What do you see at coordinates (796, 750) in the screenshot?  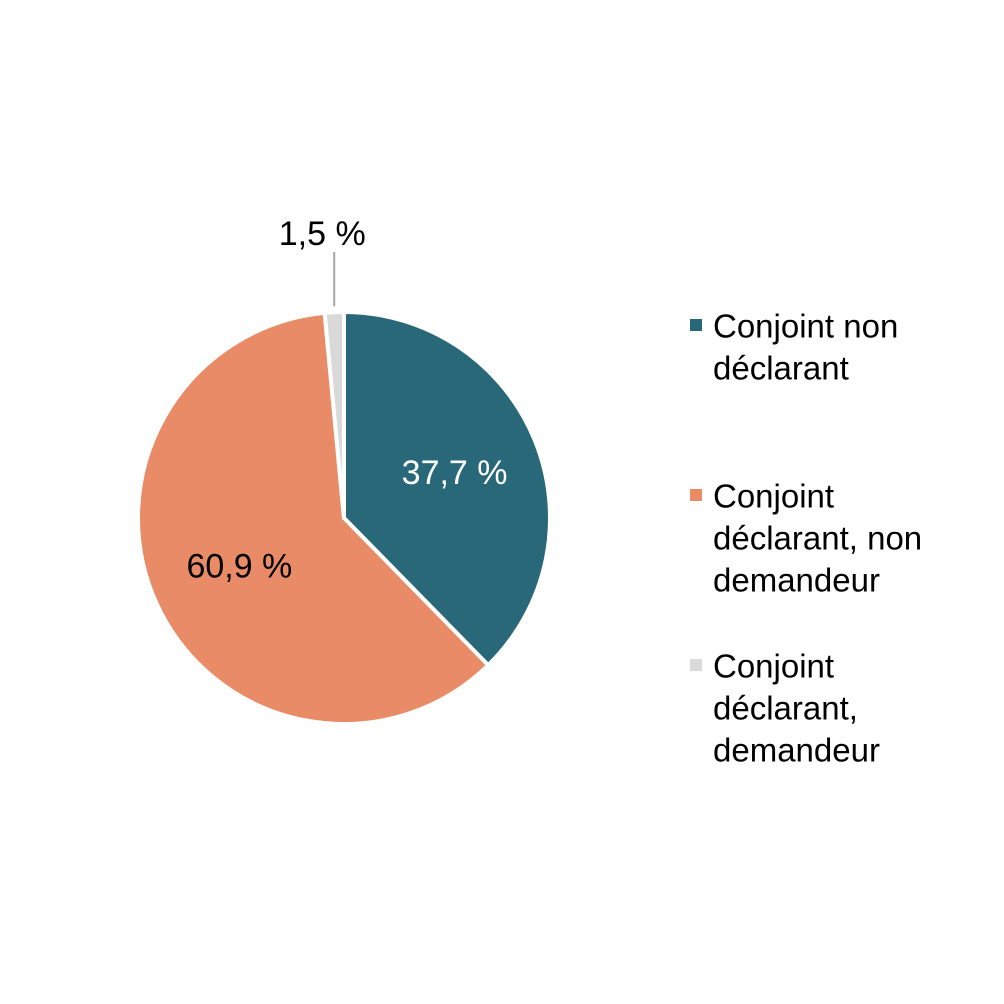 I see `legend-label-3-line-3: demandeur` at bounding box center [796, 750].